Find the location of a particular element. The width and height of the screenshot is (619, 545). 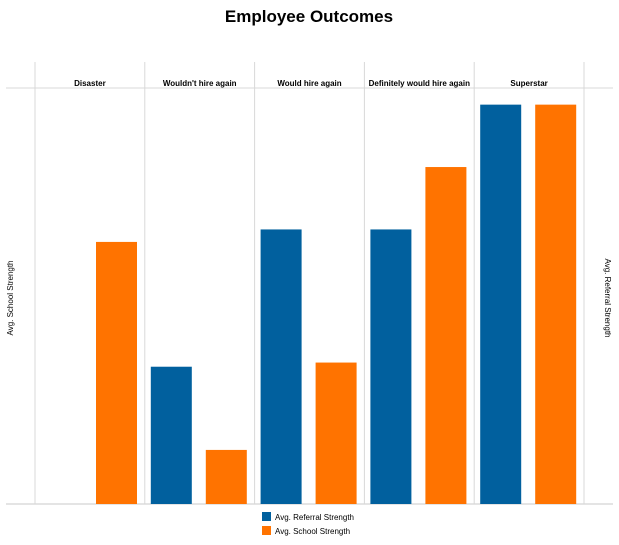

legend-label: Avg. School Strength is located at coordinates (312, 531).